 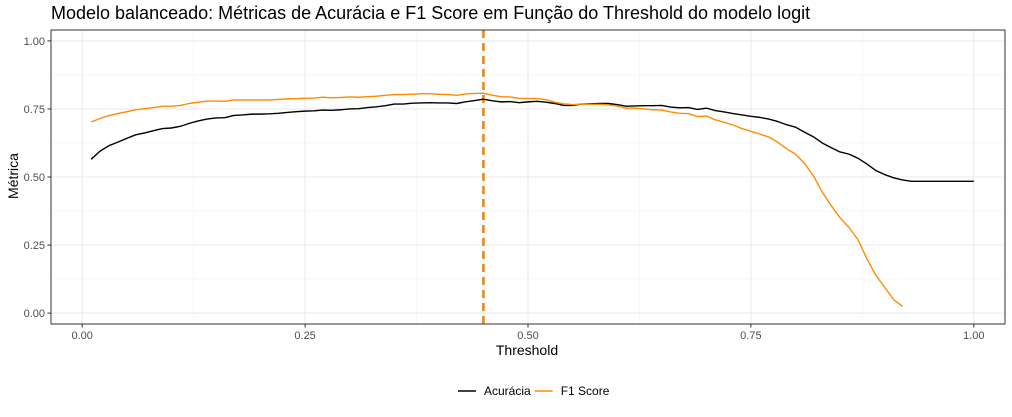 What do you see at coordinates (34, 42) in the screenshot?
I see `y-tick-label: 1.00` at bounding box center [34, 42].